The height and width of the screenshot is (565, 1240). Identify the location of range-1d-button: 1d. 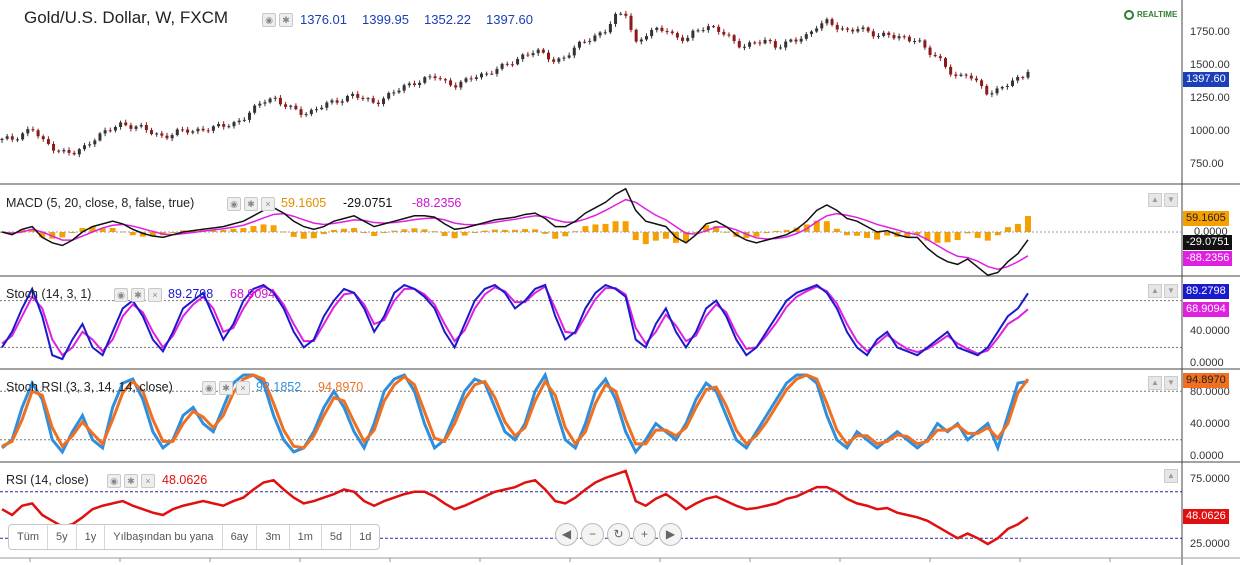
(365, 537).